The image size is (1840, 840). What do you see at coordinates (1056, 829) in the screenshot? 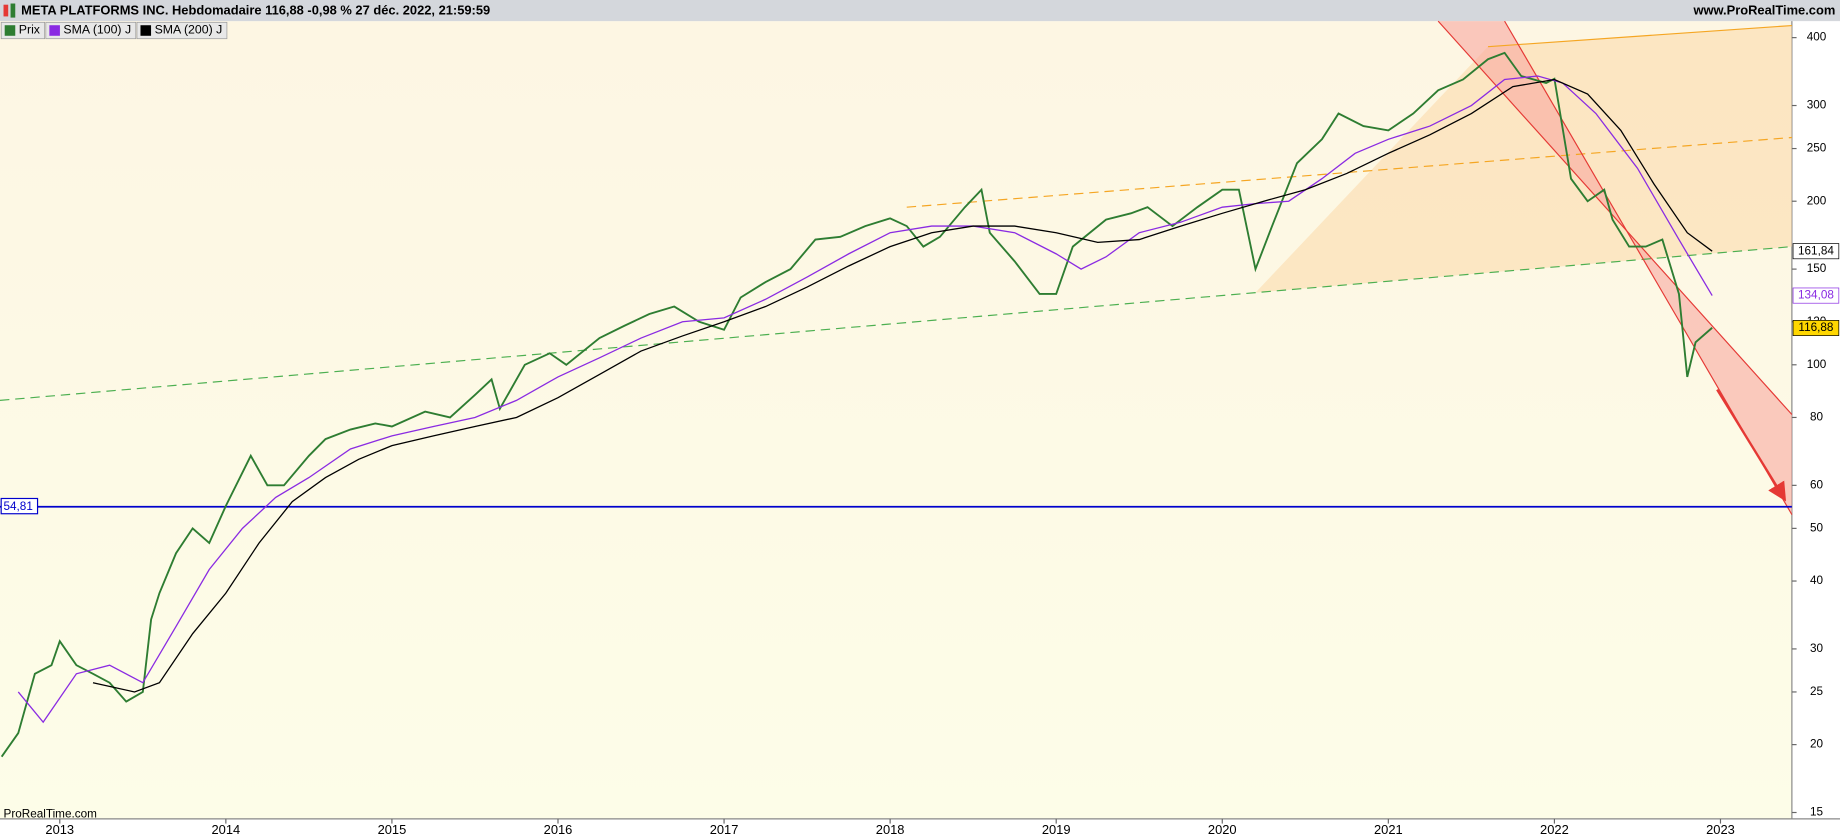
I see `x-tick-label: 2019` at bounding box center [1056, 829].